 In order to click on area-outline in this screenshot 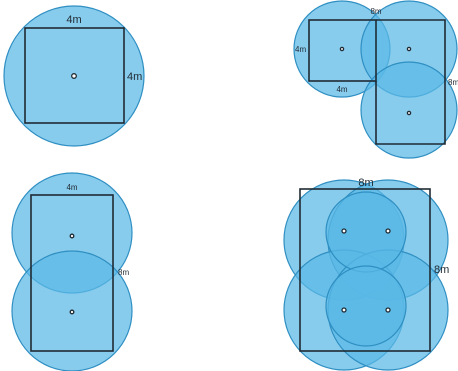, I will do `click(410, 82)`.